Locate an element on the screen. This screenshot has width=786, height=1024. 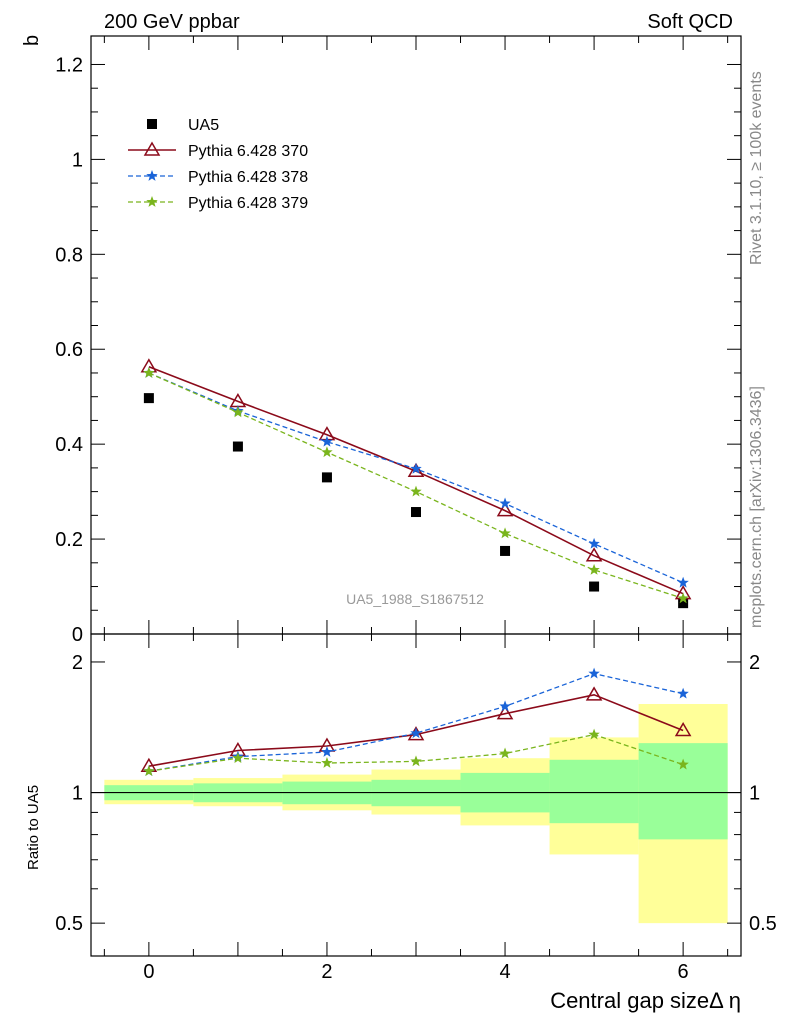
ratio-y-tick-label-right: 0.5 is located at coordinates (763, 924).